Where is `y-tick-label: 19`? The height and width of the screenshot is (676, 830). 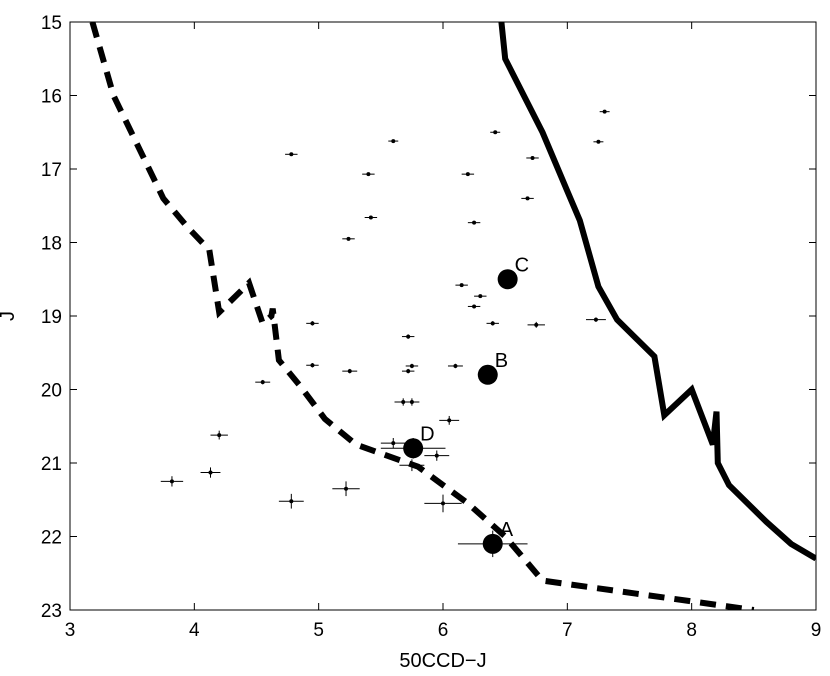
y-tick-label: 19 is located at coordinates (51, 317).